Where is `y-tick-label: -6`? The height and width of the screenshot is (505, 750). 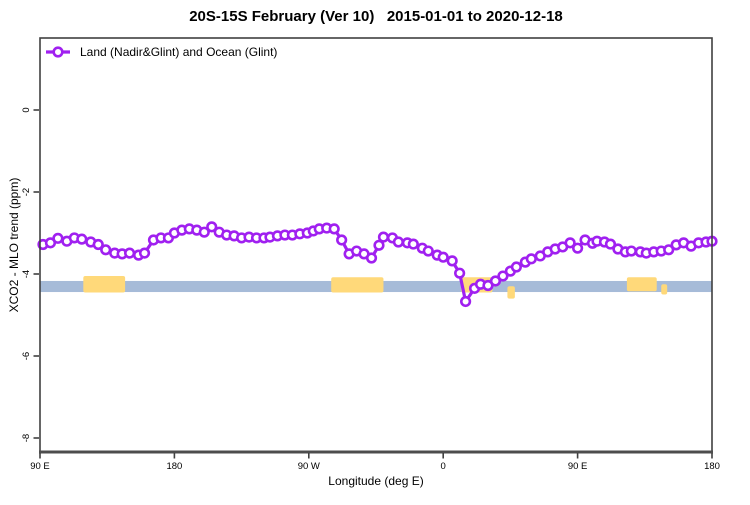
y-tick-label: -6 is located at coordinates (26, 356).